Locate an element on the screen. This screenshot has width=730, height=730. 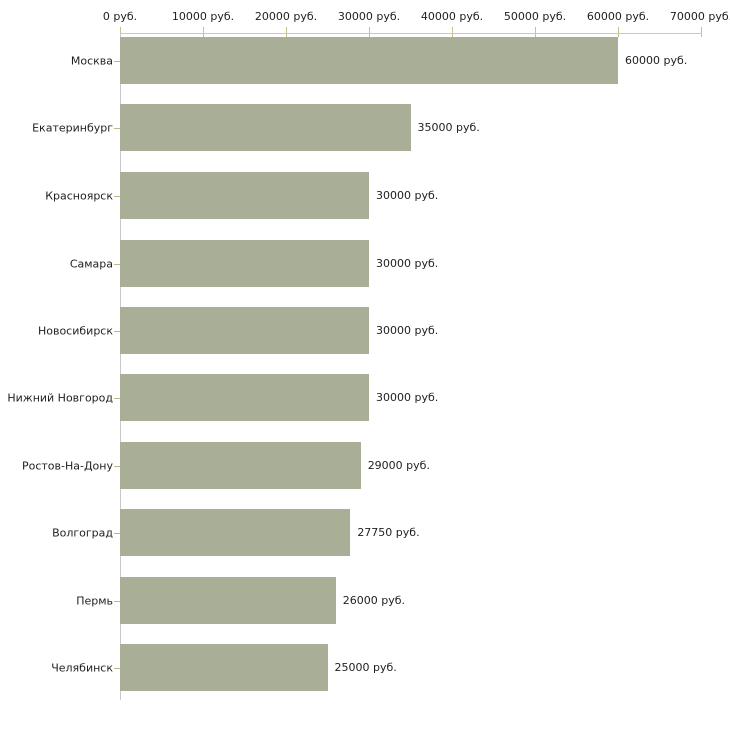
bar-row: Москва 60000 руб. is located at coordinates (386, 60).